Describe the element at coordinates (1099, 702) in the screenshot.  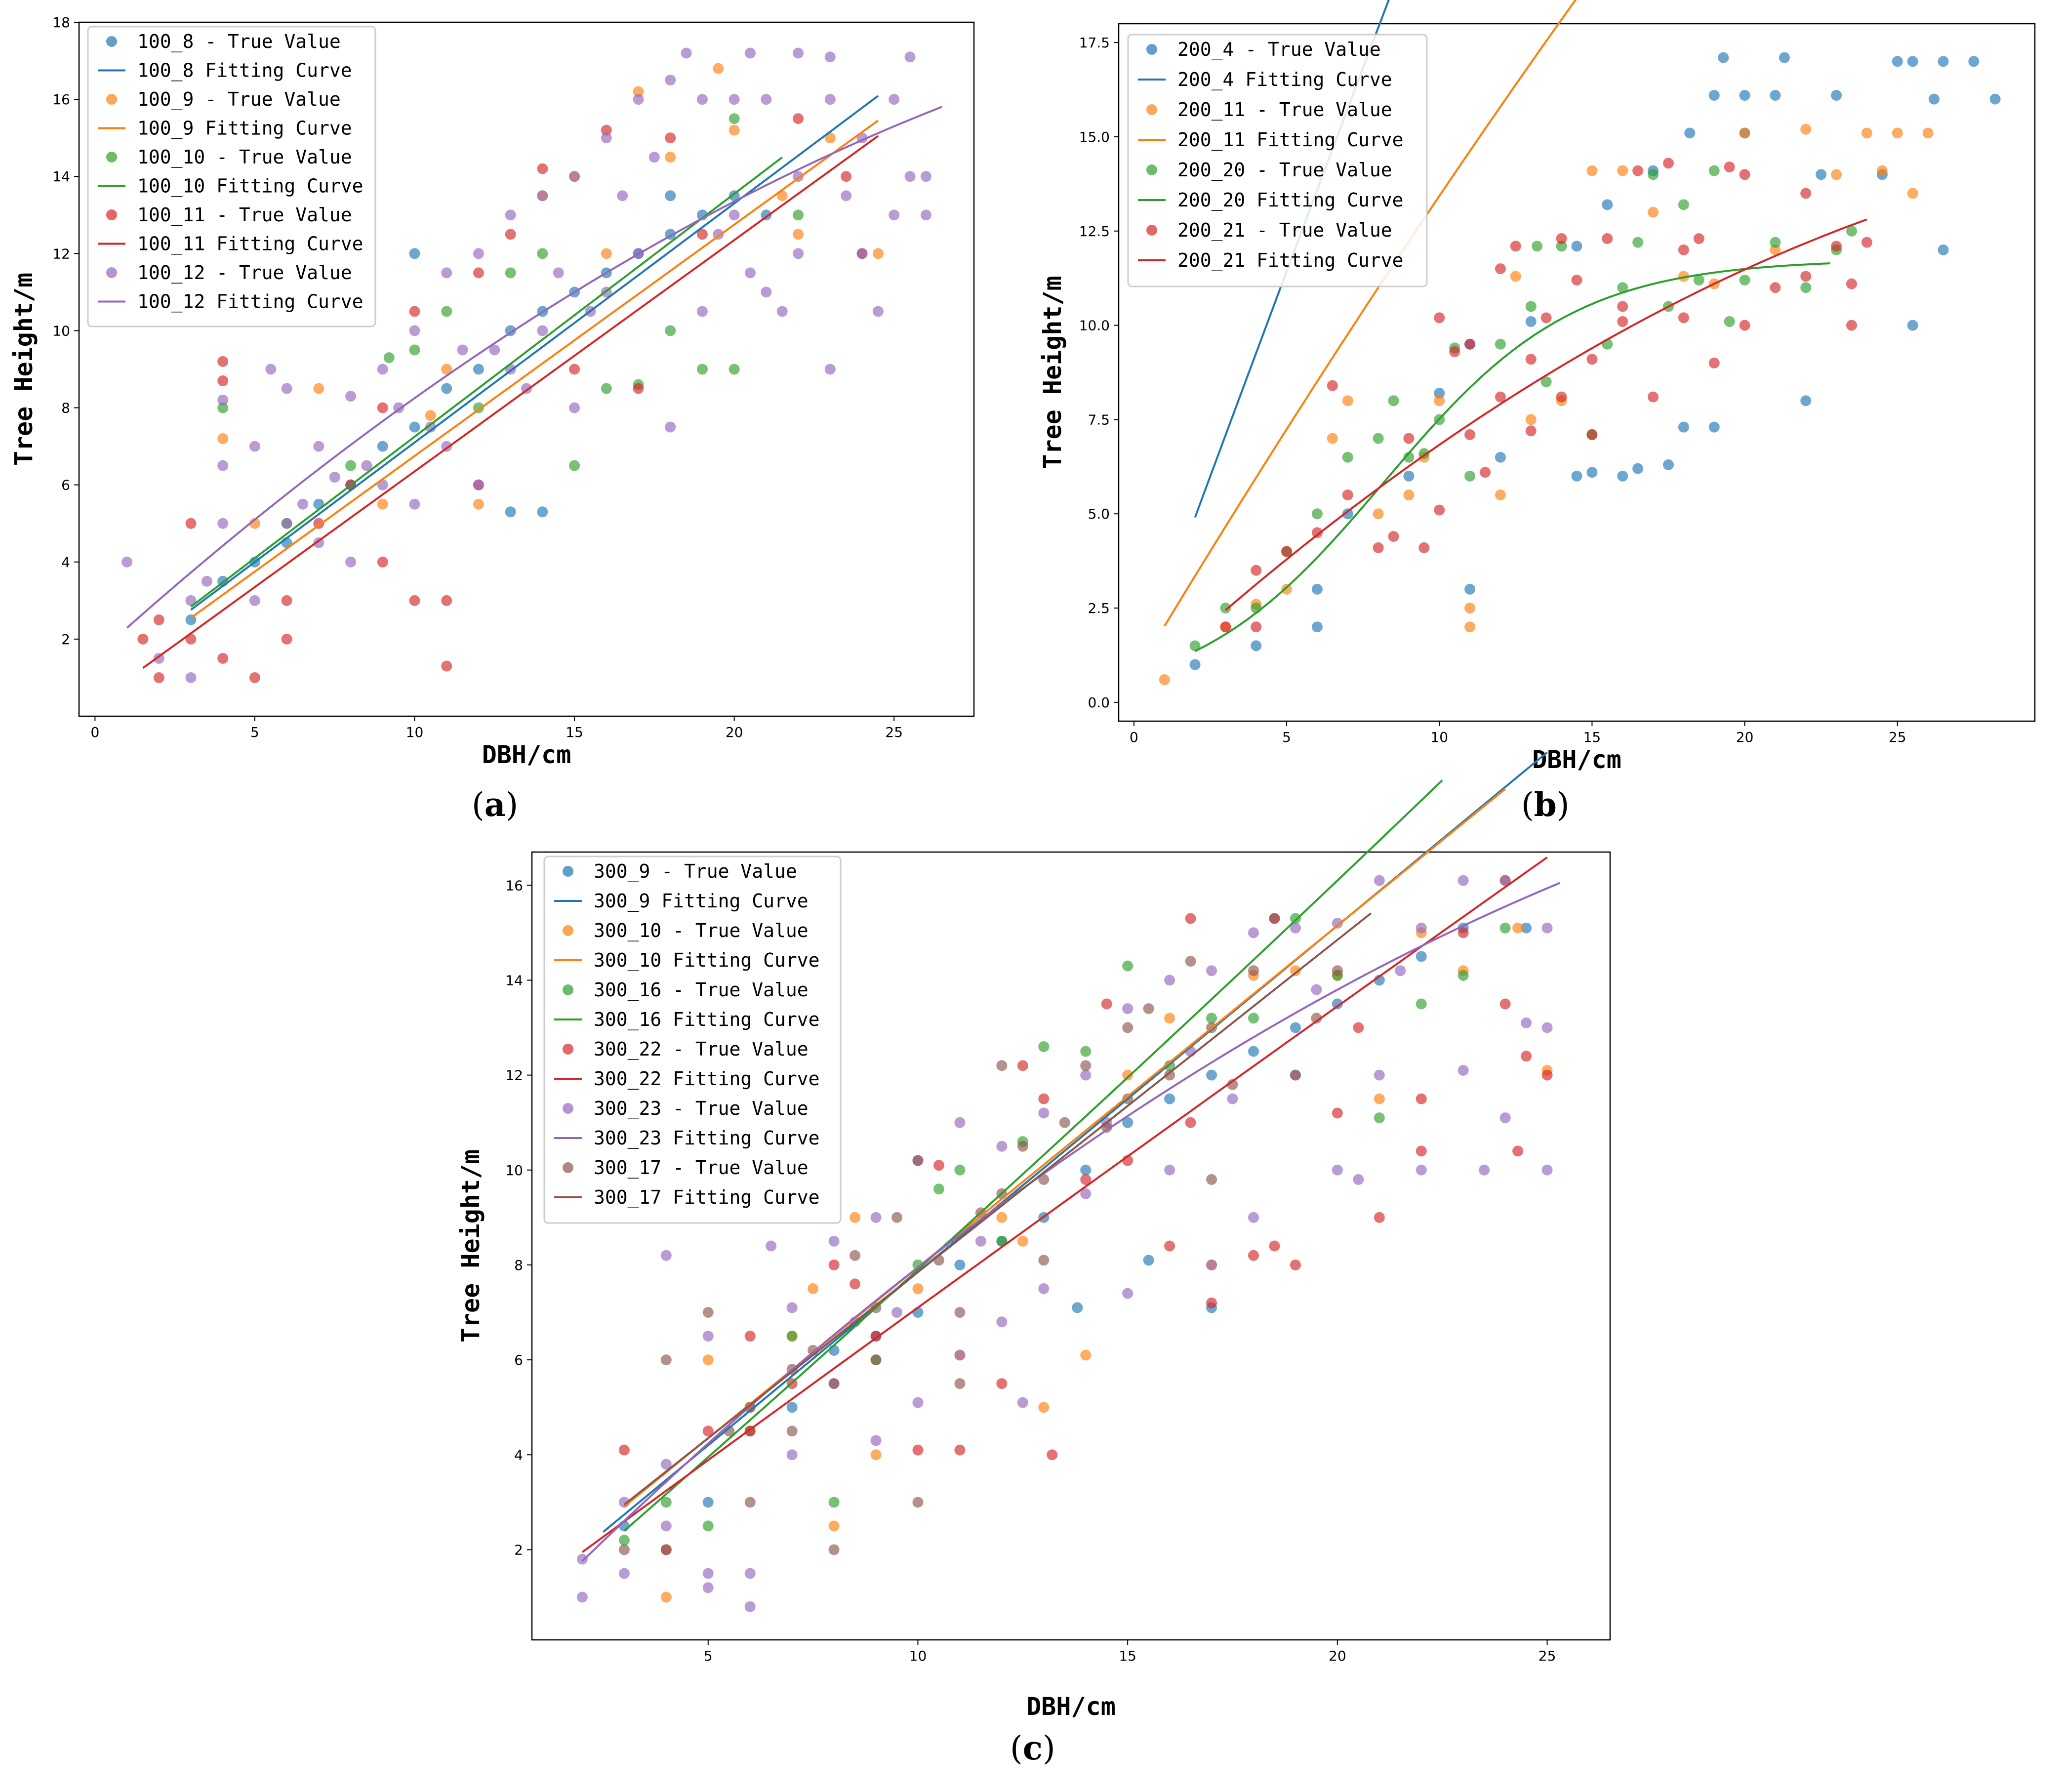
I see `y-tick-label: 0.0` at that location.